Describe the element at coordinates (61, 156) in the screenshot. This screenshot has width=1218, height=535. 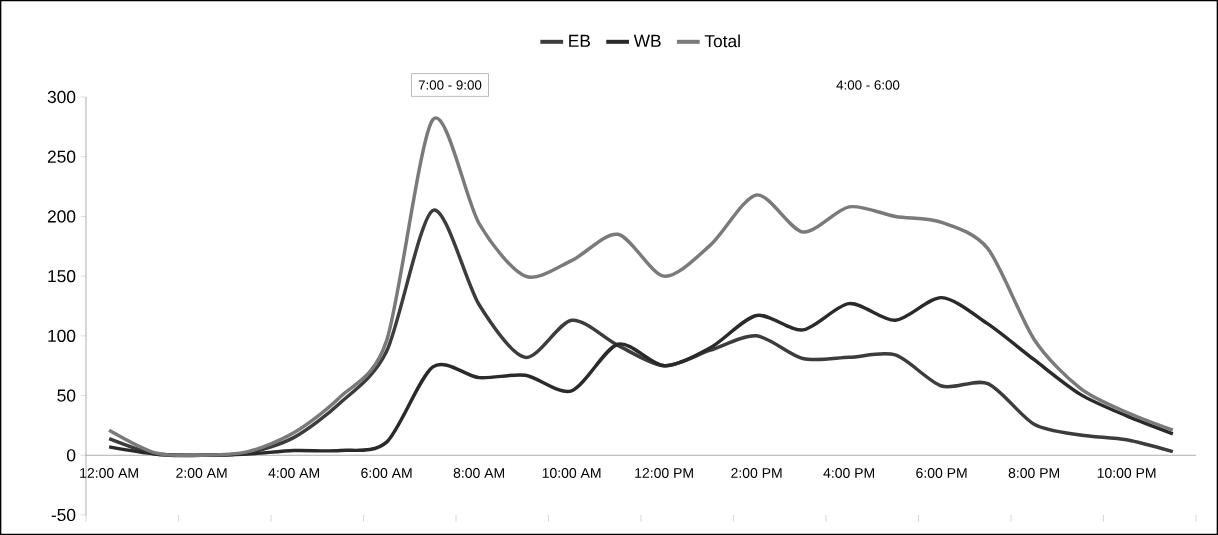
I see `y-tick-label: 250` at that location.